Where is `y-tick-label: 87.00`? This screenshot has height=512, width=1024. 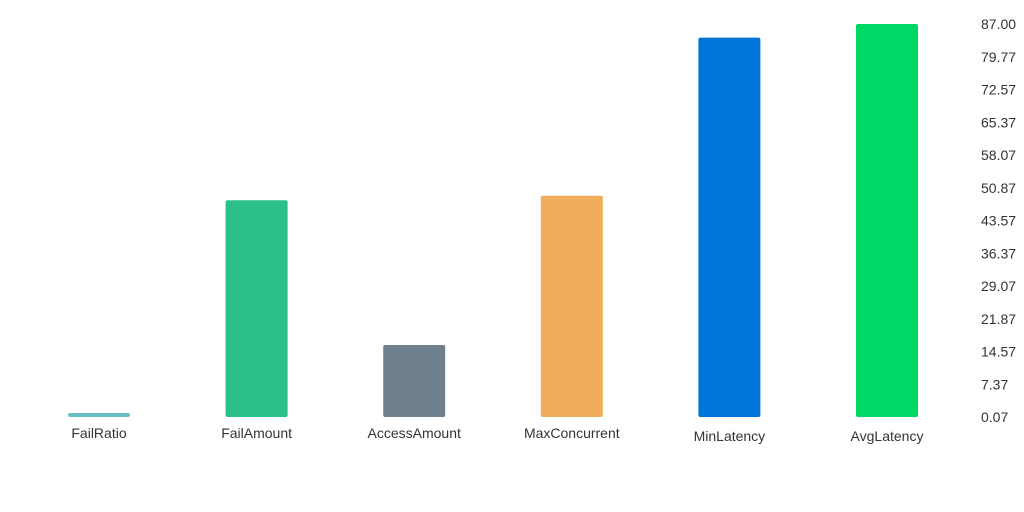
y-tick-label: 87.00 is located at coordinates (998, 24).